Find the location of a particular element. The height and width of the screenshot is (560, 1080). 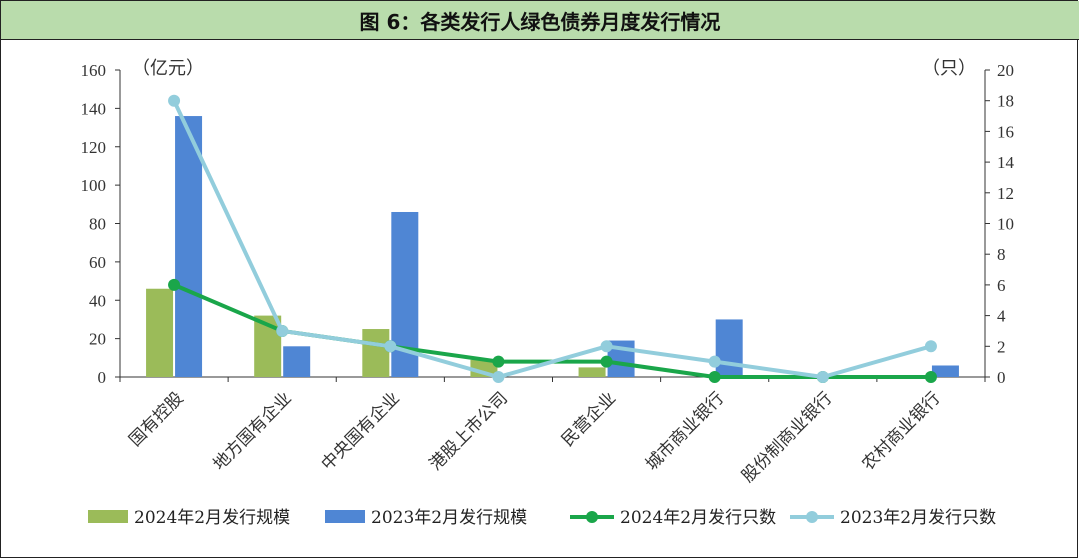

x-category-label: 民营企业 is located at coordinates (589, 419).